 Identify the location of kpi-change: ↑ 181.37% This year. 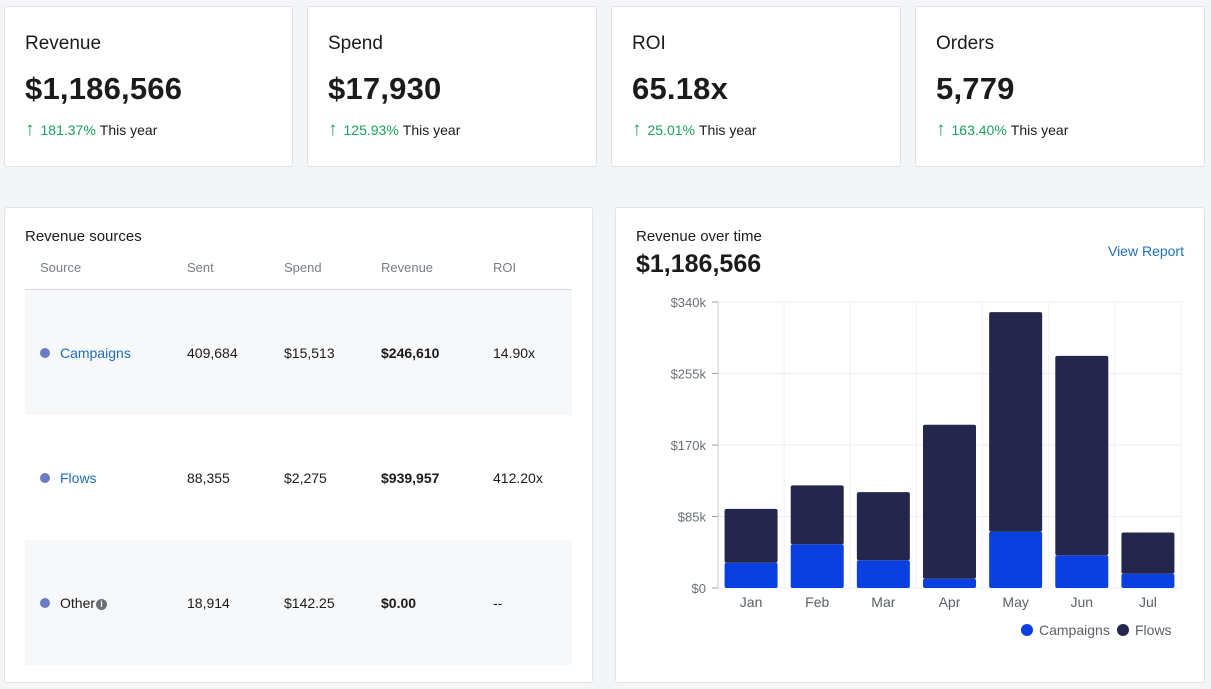
(148, 129).